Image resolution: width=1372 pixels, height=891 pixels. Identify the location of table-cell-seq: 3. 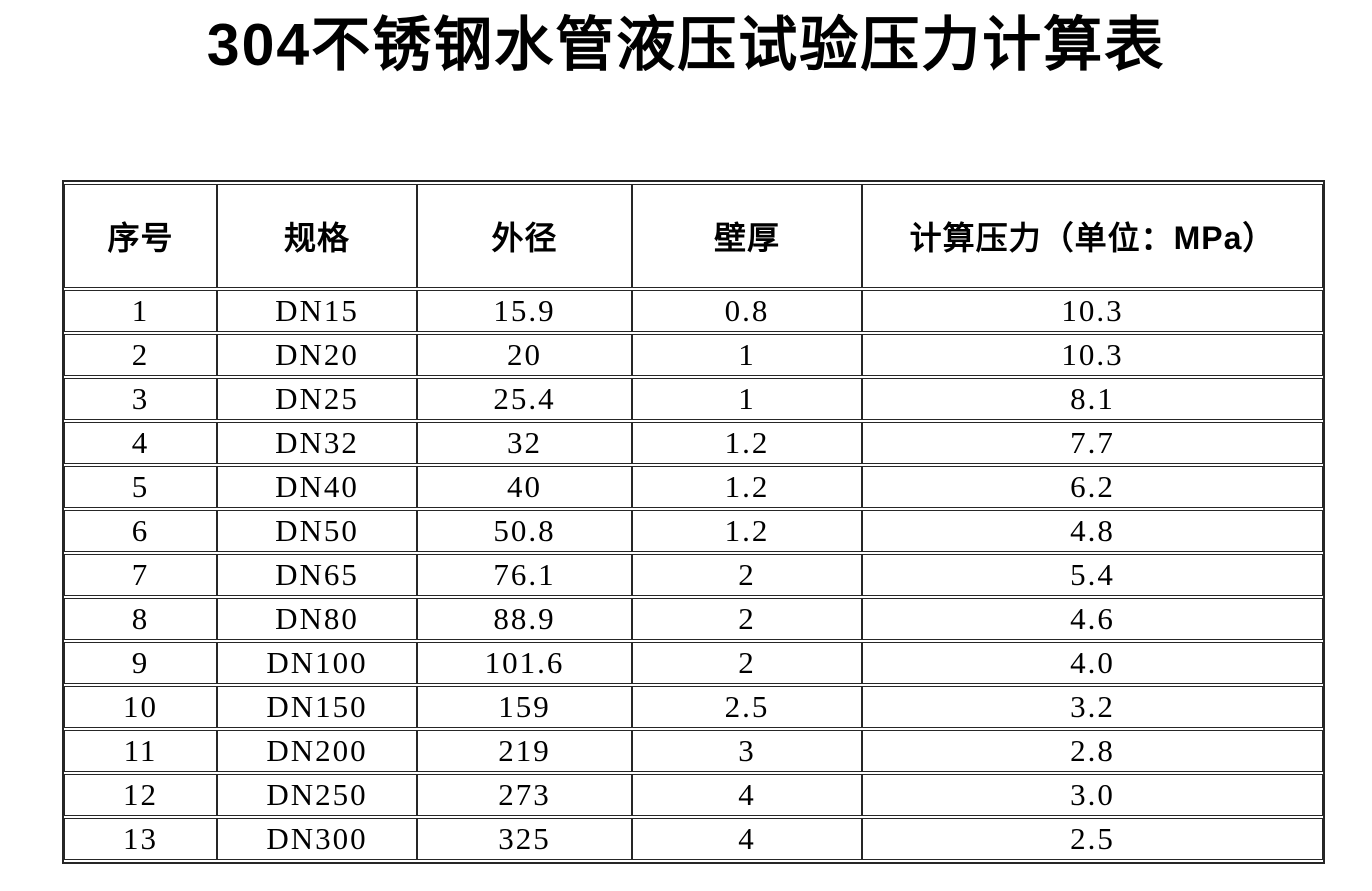
(140, 398).